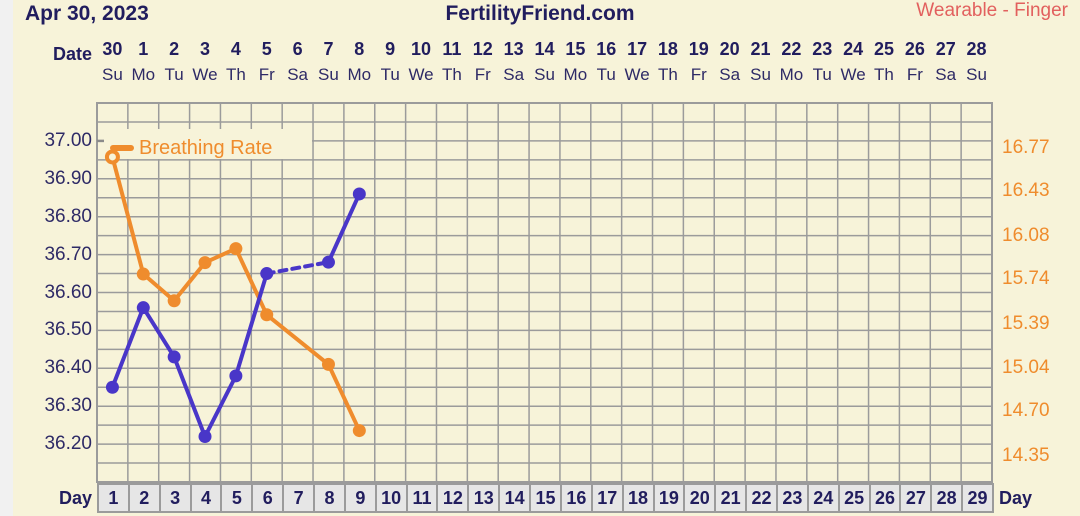  What do you see at coordinates (1016, 498) in the screenshot?
I see `day-row-label-right: Day` at bounding box center [1016, 498].